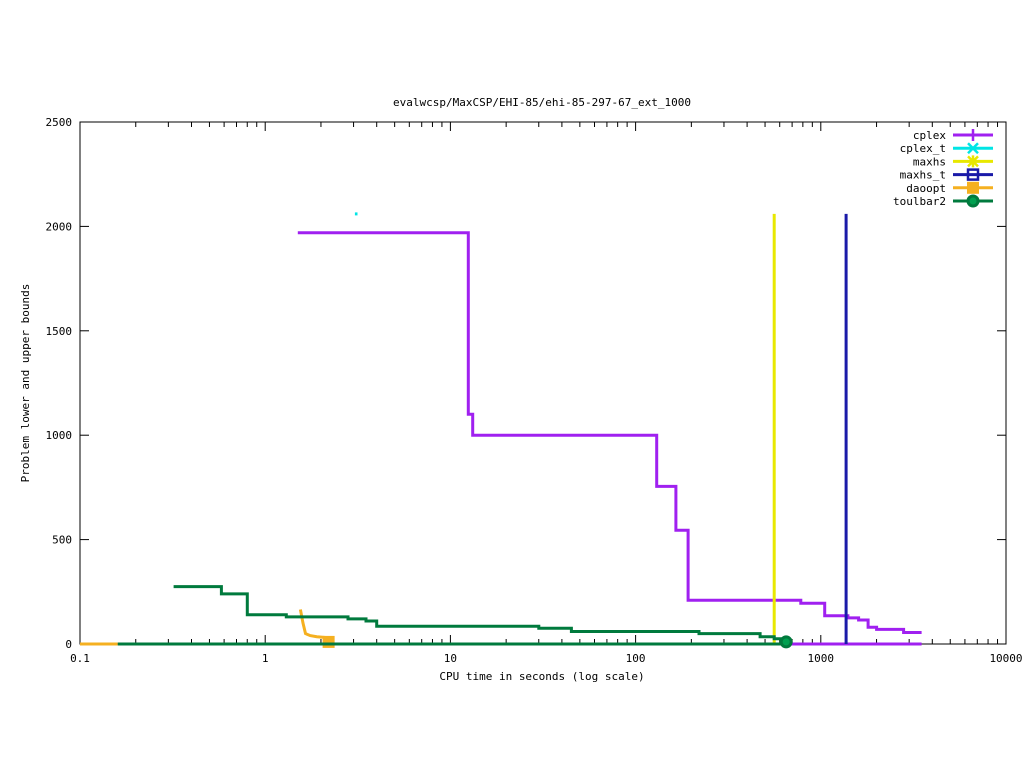 The width and height of the screenshot is (1024, 768). Describe the element at coordinates (80, 658) in the screenshot. I see `x-tick-label: 0.1` at that location.